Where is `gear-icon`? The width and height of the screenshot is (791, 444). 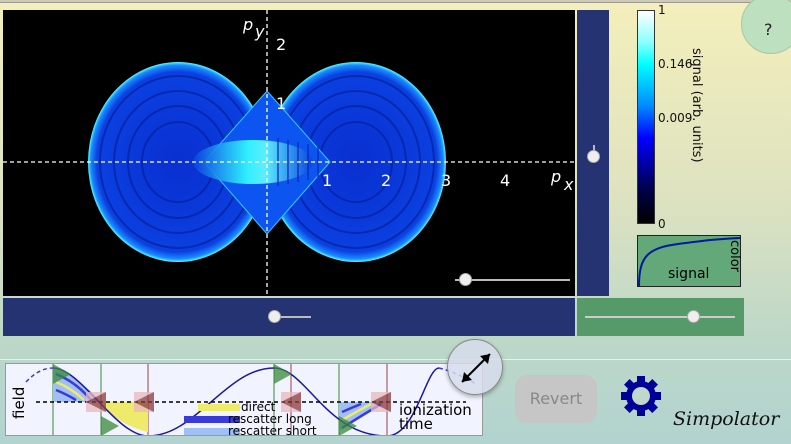 gear-icon is located at coordinates (641, 396).